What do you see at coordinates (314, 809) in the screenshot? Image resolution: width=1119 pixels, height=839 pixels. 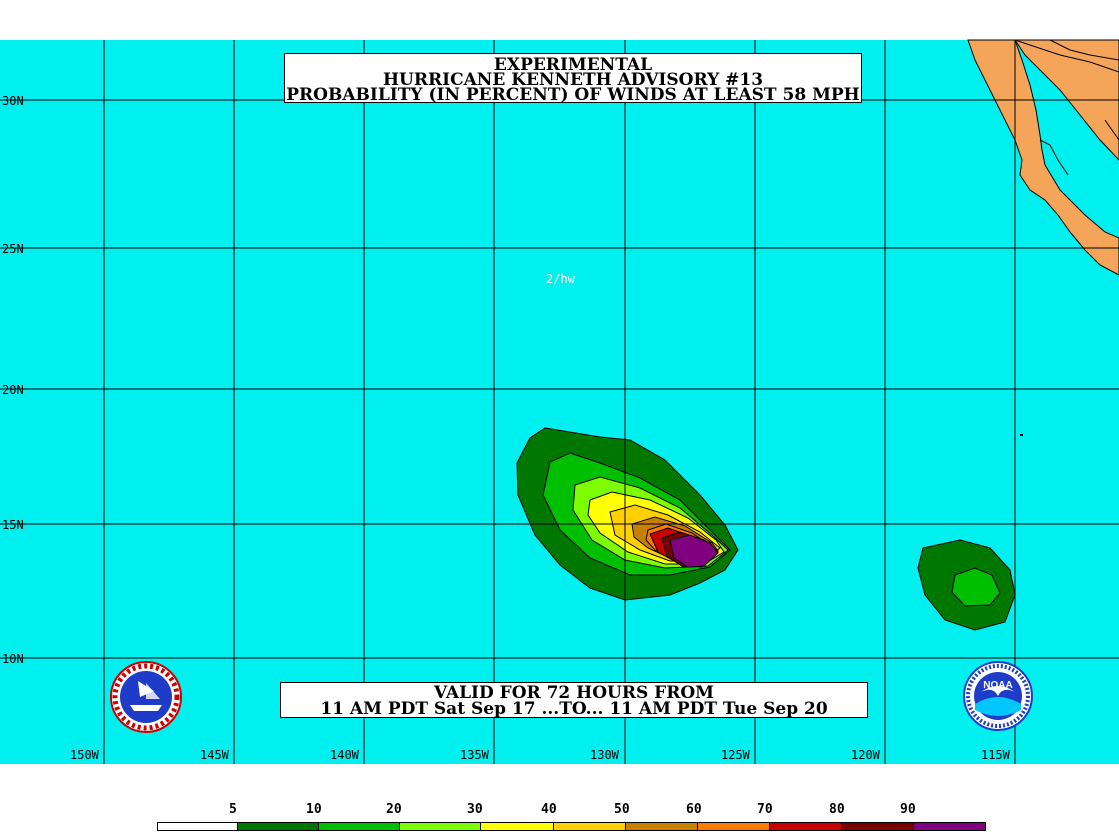 I see `legend-label-10: 10` at bounding box center [314, 809].